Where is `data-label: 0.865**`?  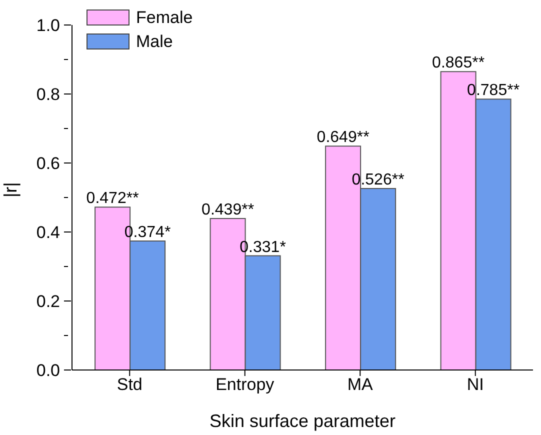 data-label: 0.865** is located at coordinates (458, 63).